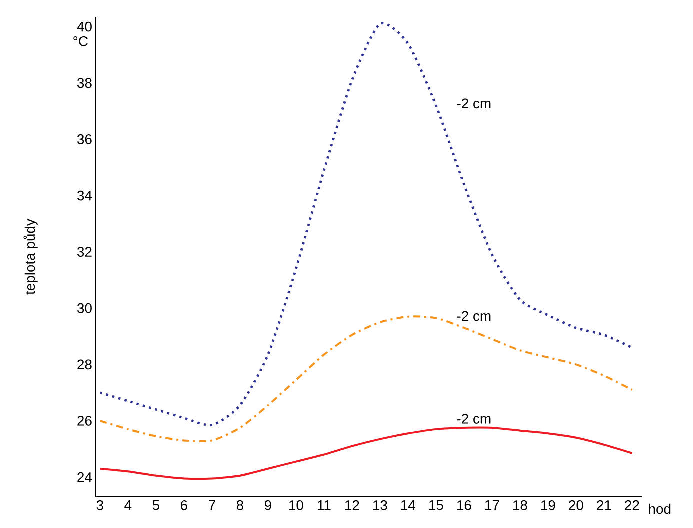 Image resolution: width=693 pixels, height=528 pixels. I want to click on x-tick-label: 18, so click(521, 505).